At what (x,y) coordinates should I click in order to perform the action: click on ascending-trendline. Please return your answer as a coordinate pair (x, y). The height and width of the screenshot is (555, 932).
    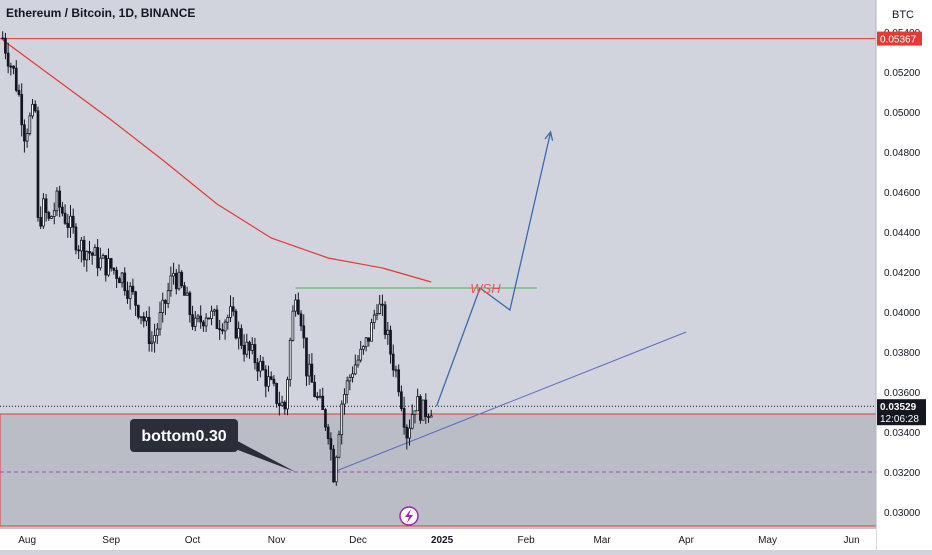
    Looking at the image, I should click on (510, 402).